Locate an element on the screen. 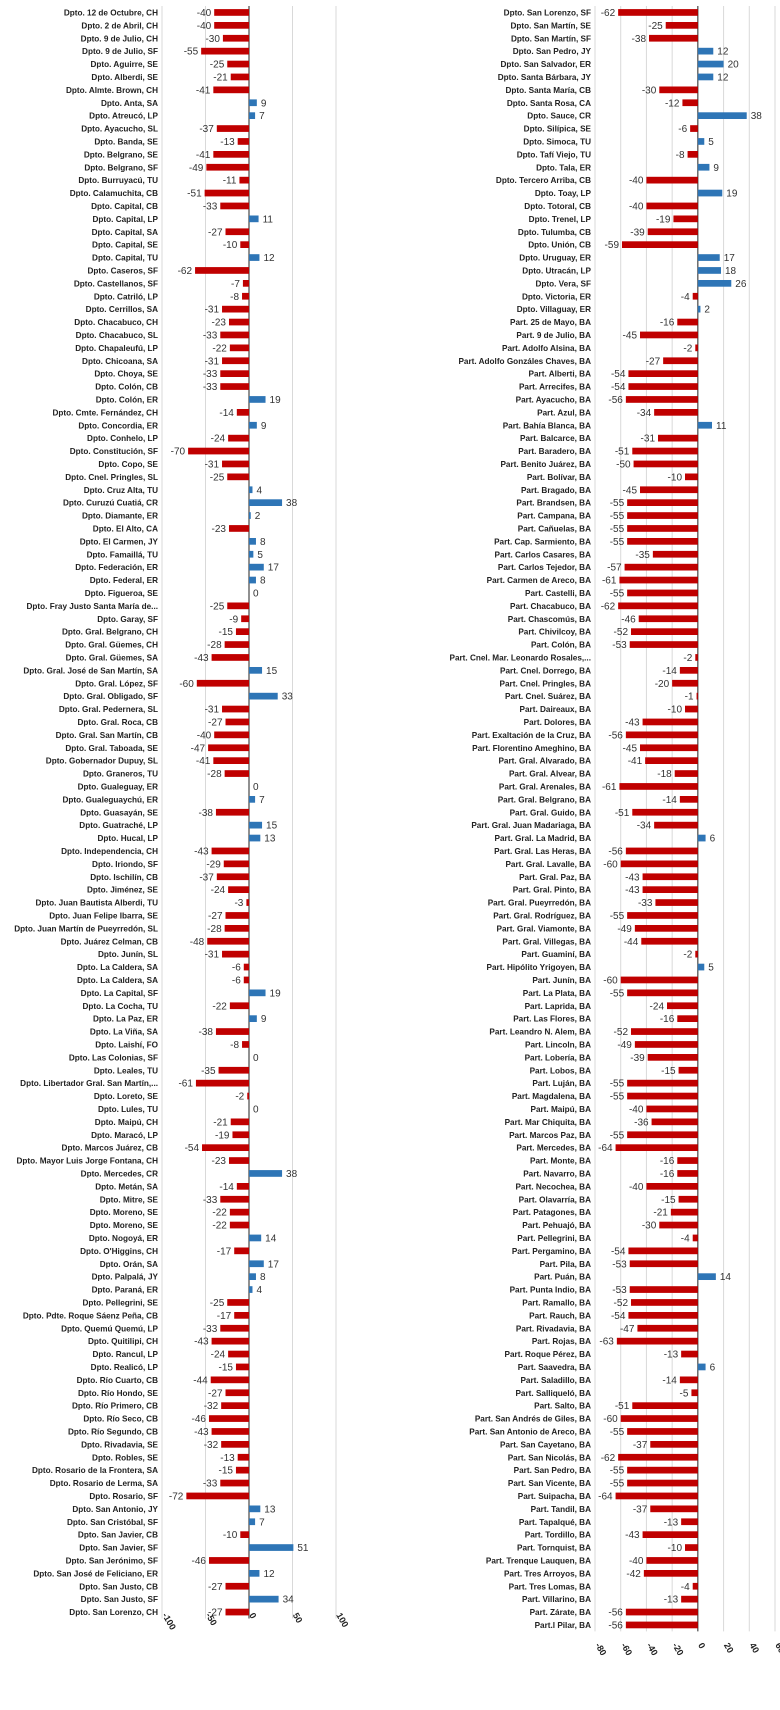 The width and height of the screenshot is (780, 1710). category-label: Part. Tornquist, BA is located at coordinates (554, 1548).